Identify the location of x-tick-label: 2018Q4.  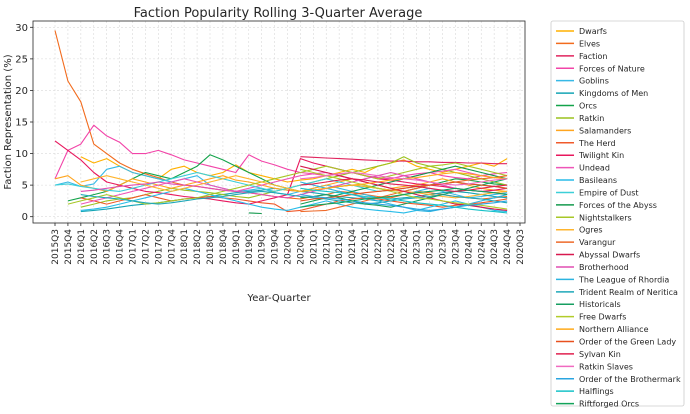
(224, 247).